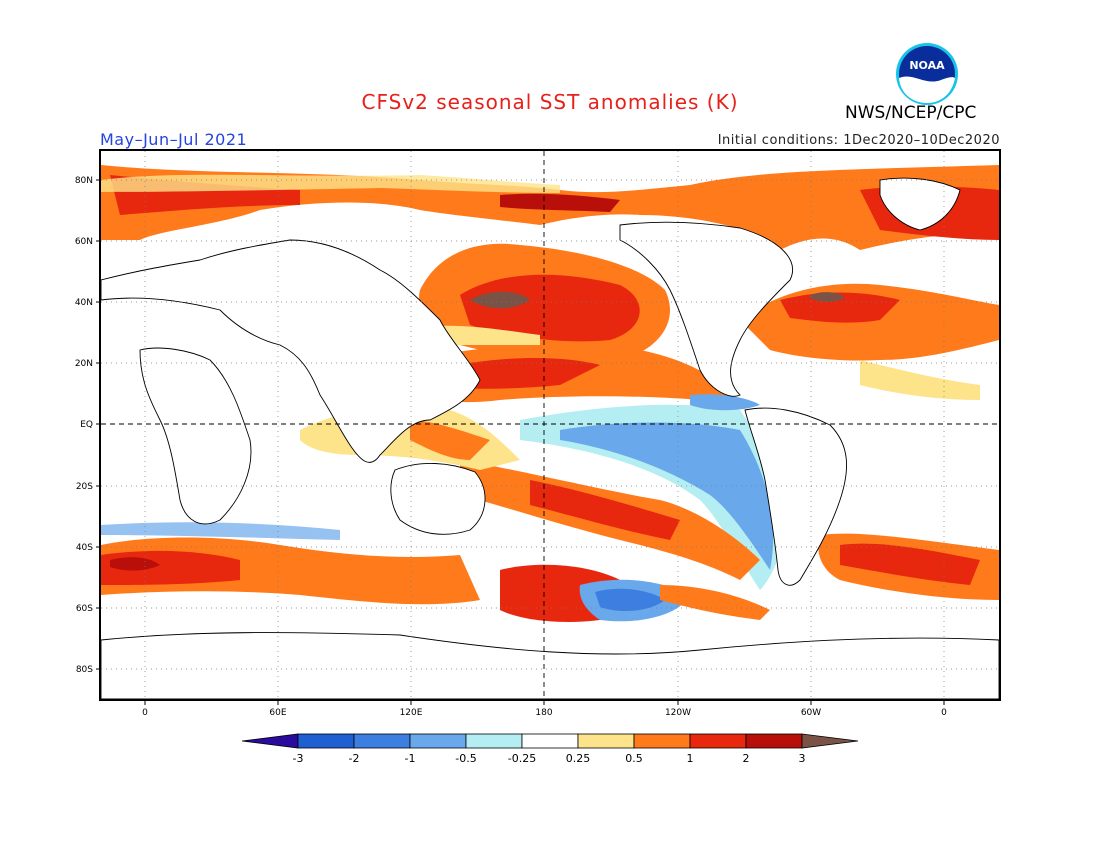 This screenshot has width=1100, height=850. I want to click on lon-label-180: 180, so click(543, 713).